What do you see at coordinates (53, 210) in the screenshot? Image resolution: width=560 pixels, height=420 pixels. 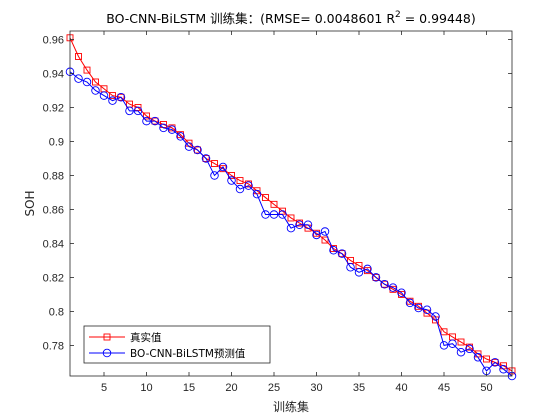 I see `y-tick-label: 0.86` at bounding box center [53, 210].